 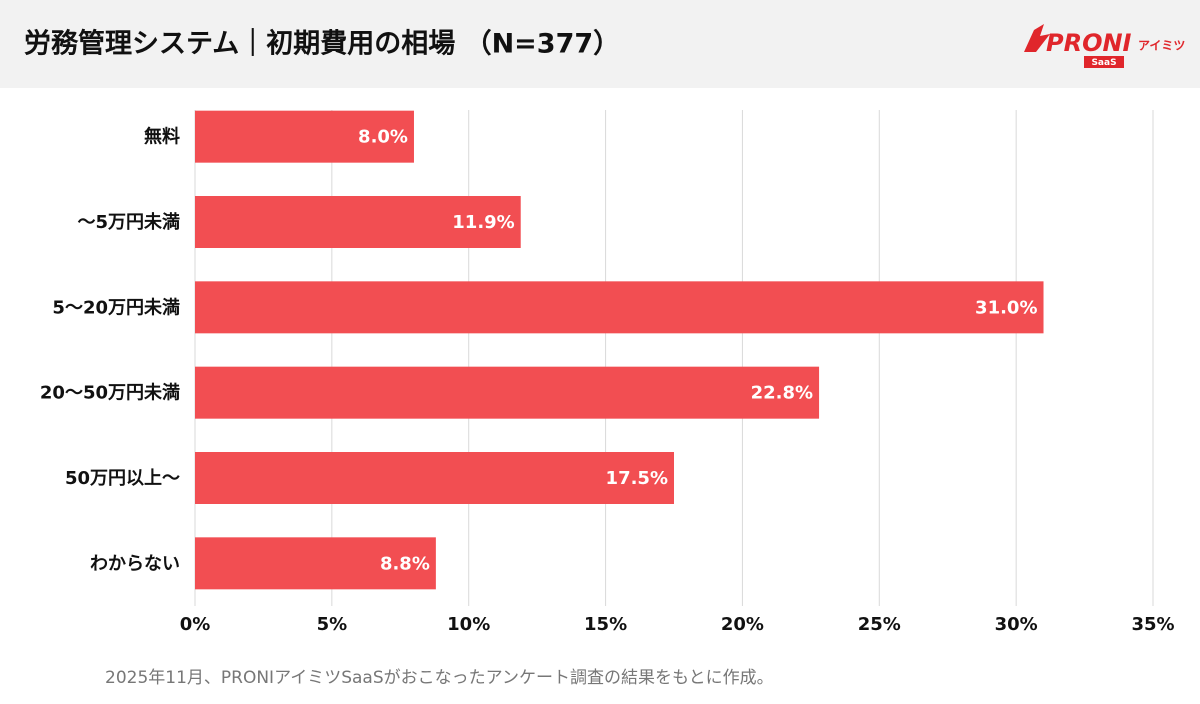 I want to click on logo-tag-box, so click(x=1104, y=62).